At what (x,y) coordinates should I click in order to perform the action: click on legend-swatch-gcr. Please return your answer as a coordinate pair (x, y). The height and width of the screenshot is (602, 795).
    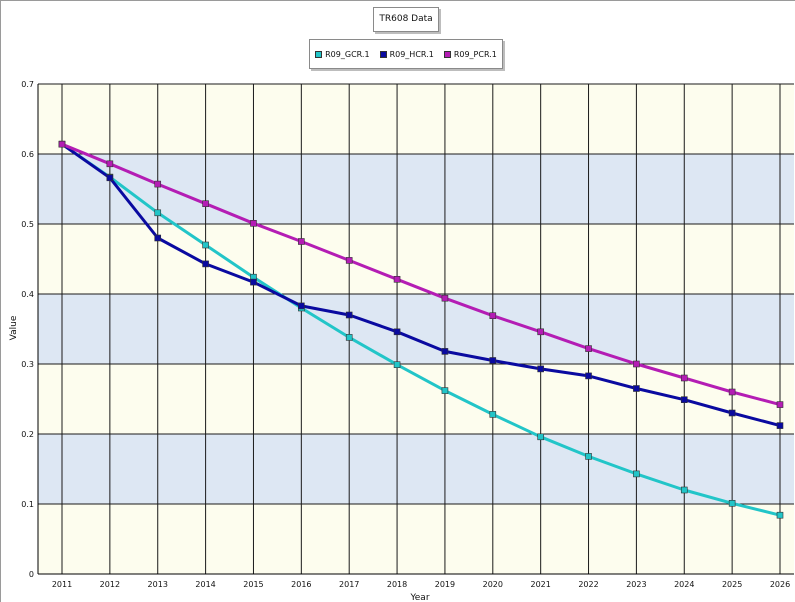
    Looking at the image, I should click on (319, 54).